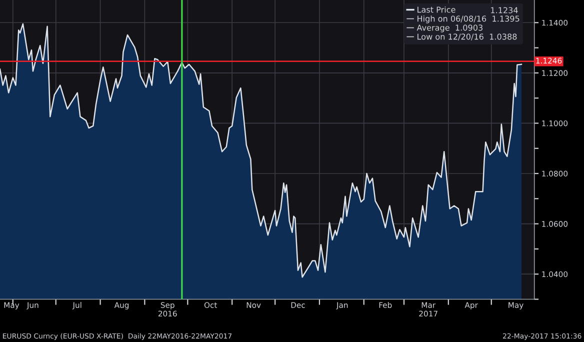 The height and width of the screenshot is (342, 584). What do you see at coordinates (437, 9) in the screenshot?
I see `legend-label: Last Price` at bounding box center [437, 9].